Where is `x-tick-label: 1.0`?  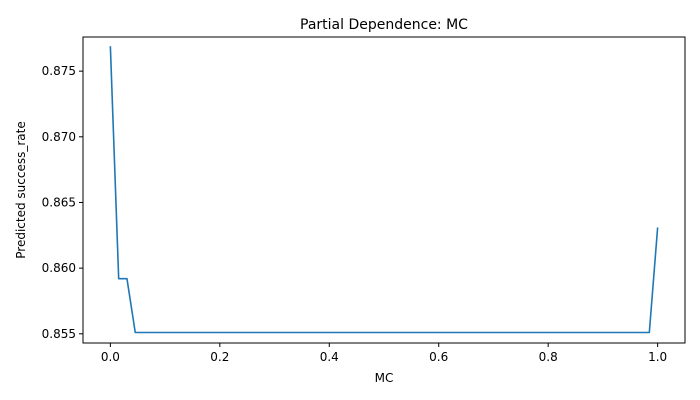
x-tick-label: 1.0 is located at coordinates (657, 357).